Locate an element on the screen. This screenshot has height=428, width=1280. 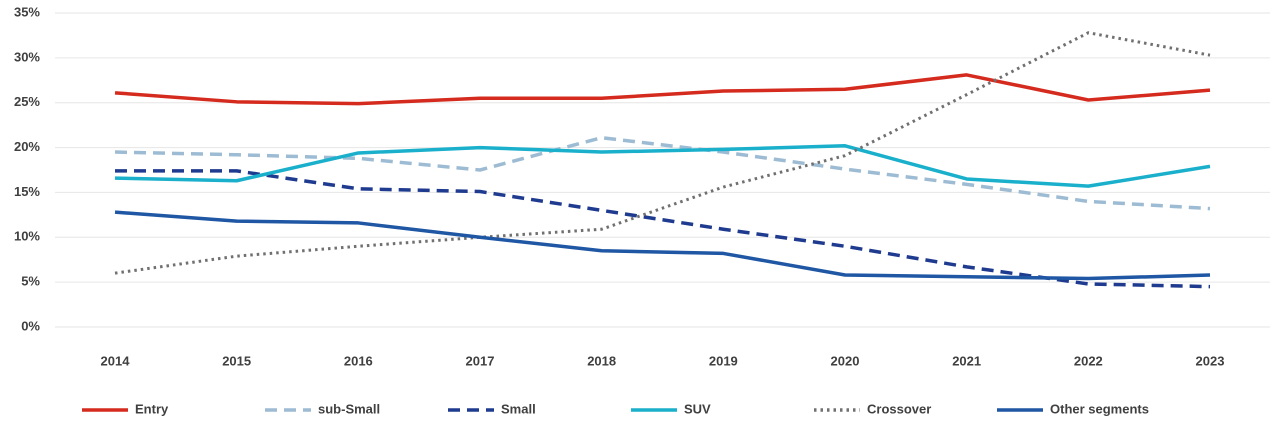
x-tick-label: 2019 is located at coordinates (723, 360).